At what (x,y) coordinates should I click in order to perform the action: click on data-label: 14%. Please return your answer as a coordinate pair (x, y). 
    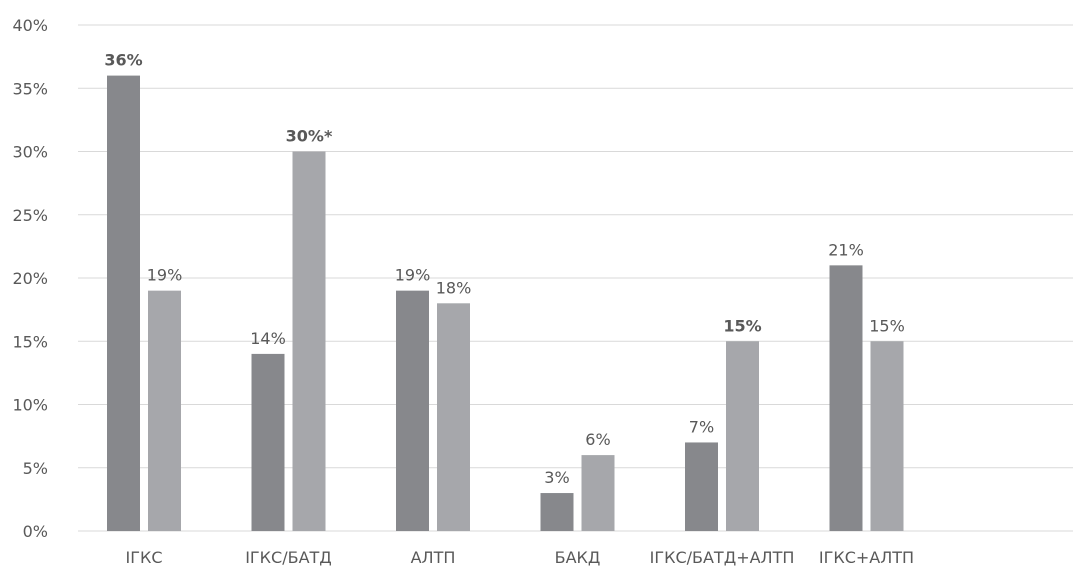
    Looking at the image, I should click on (268, 338).